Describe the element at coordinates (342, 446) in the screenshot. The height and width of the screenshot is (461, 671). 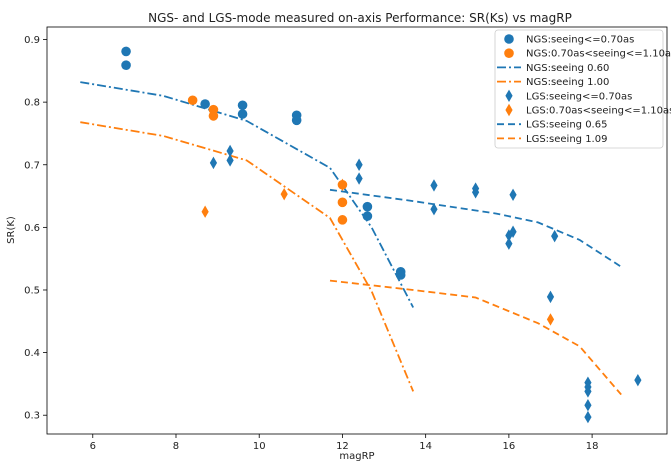
I see `x-tick-label: 12` at that location.